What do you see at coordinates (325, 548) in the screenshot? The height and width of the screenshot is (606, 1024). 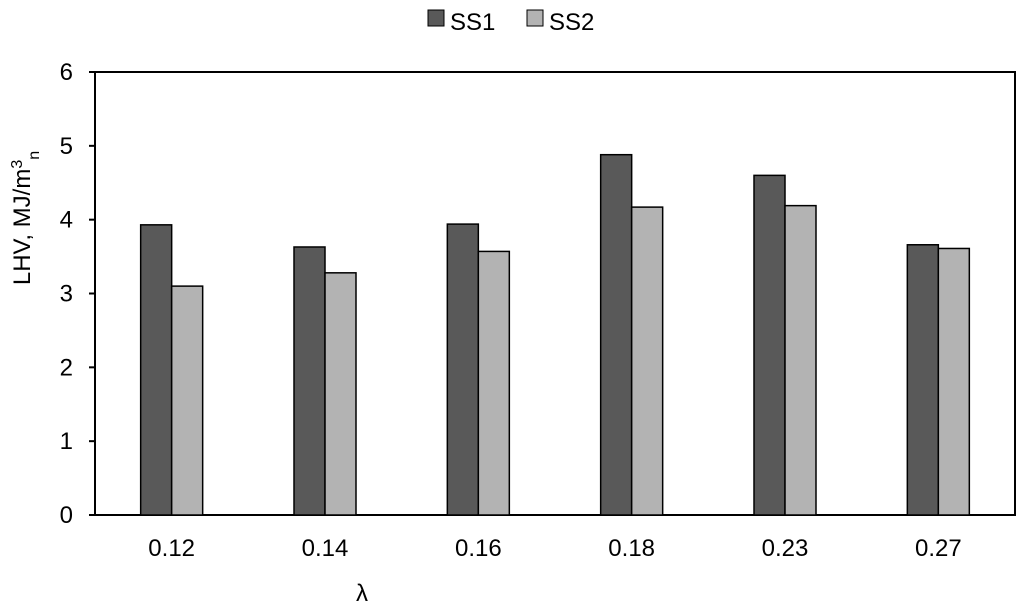 I see `x-tick-label: 0.14` at bounding box center [325, 548].